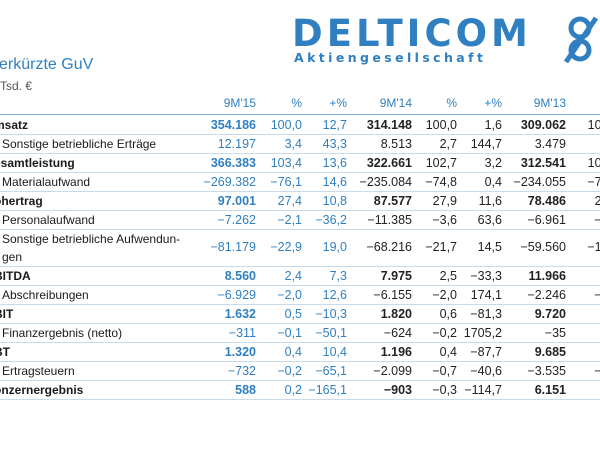 The height and width of the screenshot is (450, 600). What do you see at coordinates (334, 247) in the screenshot?
I see `cell-chg15: 19,0` at bounding box center [334, 247].